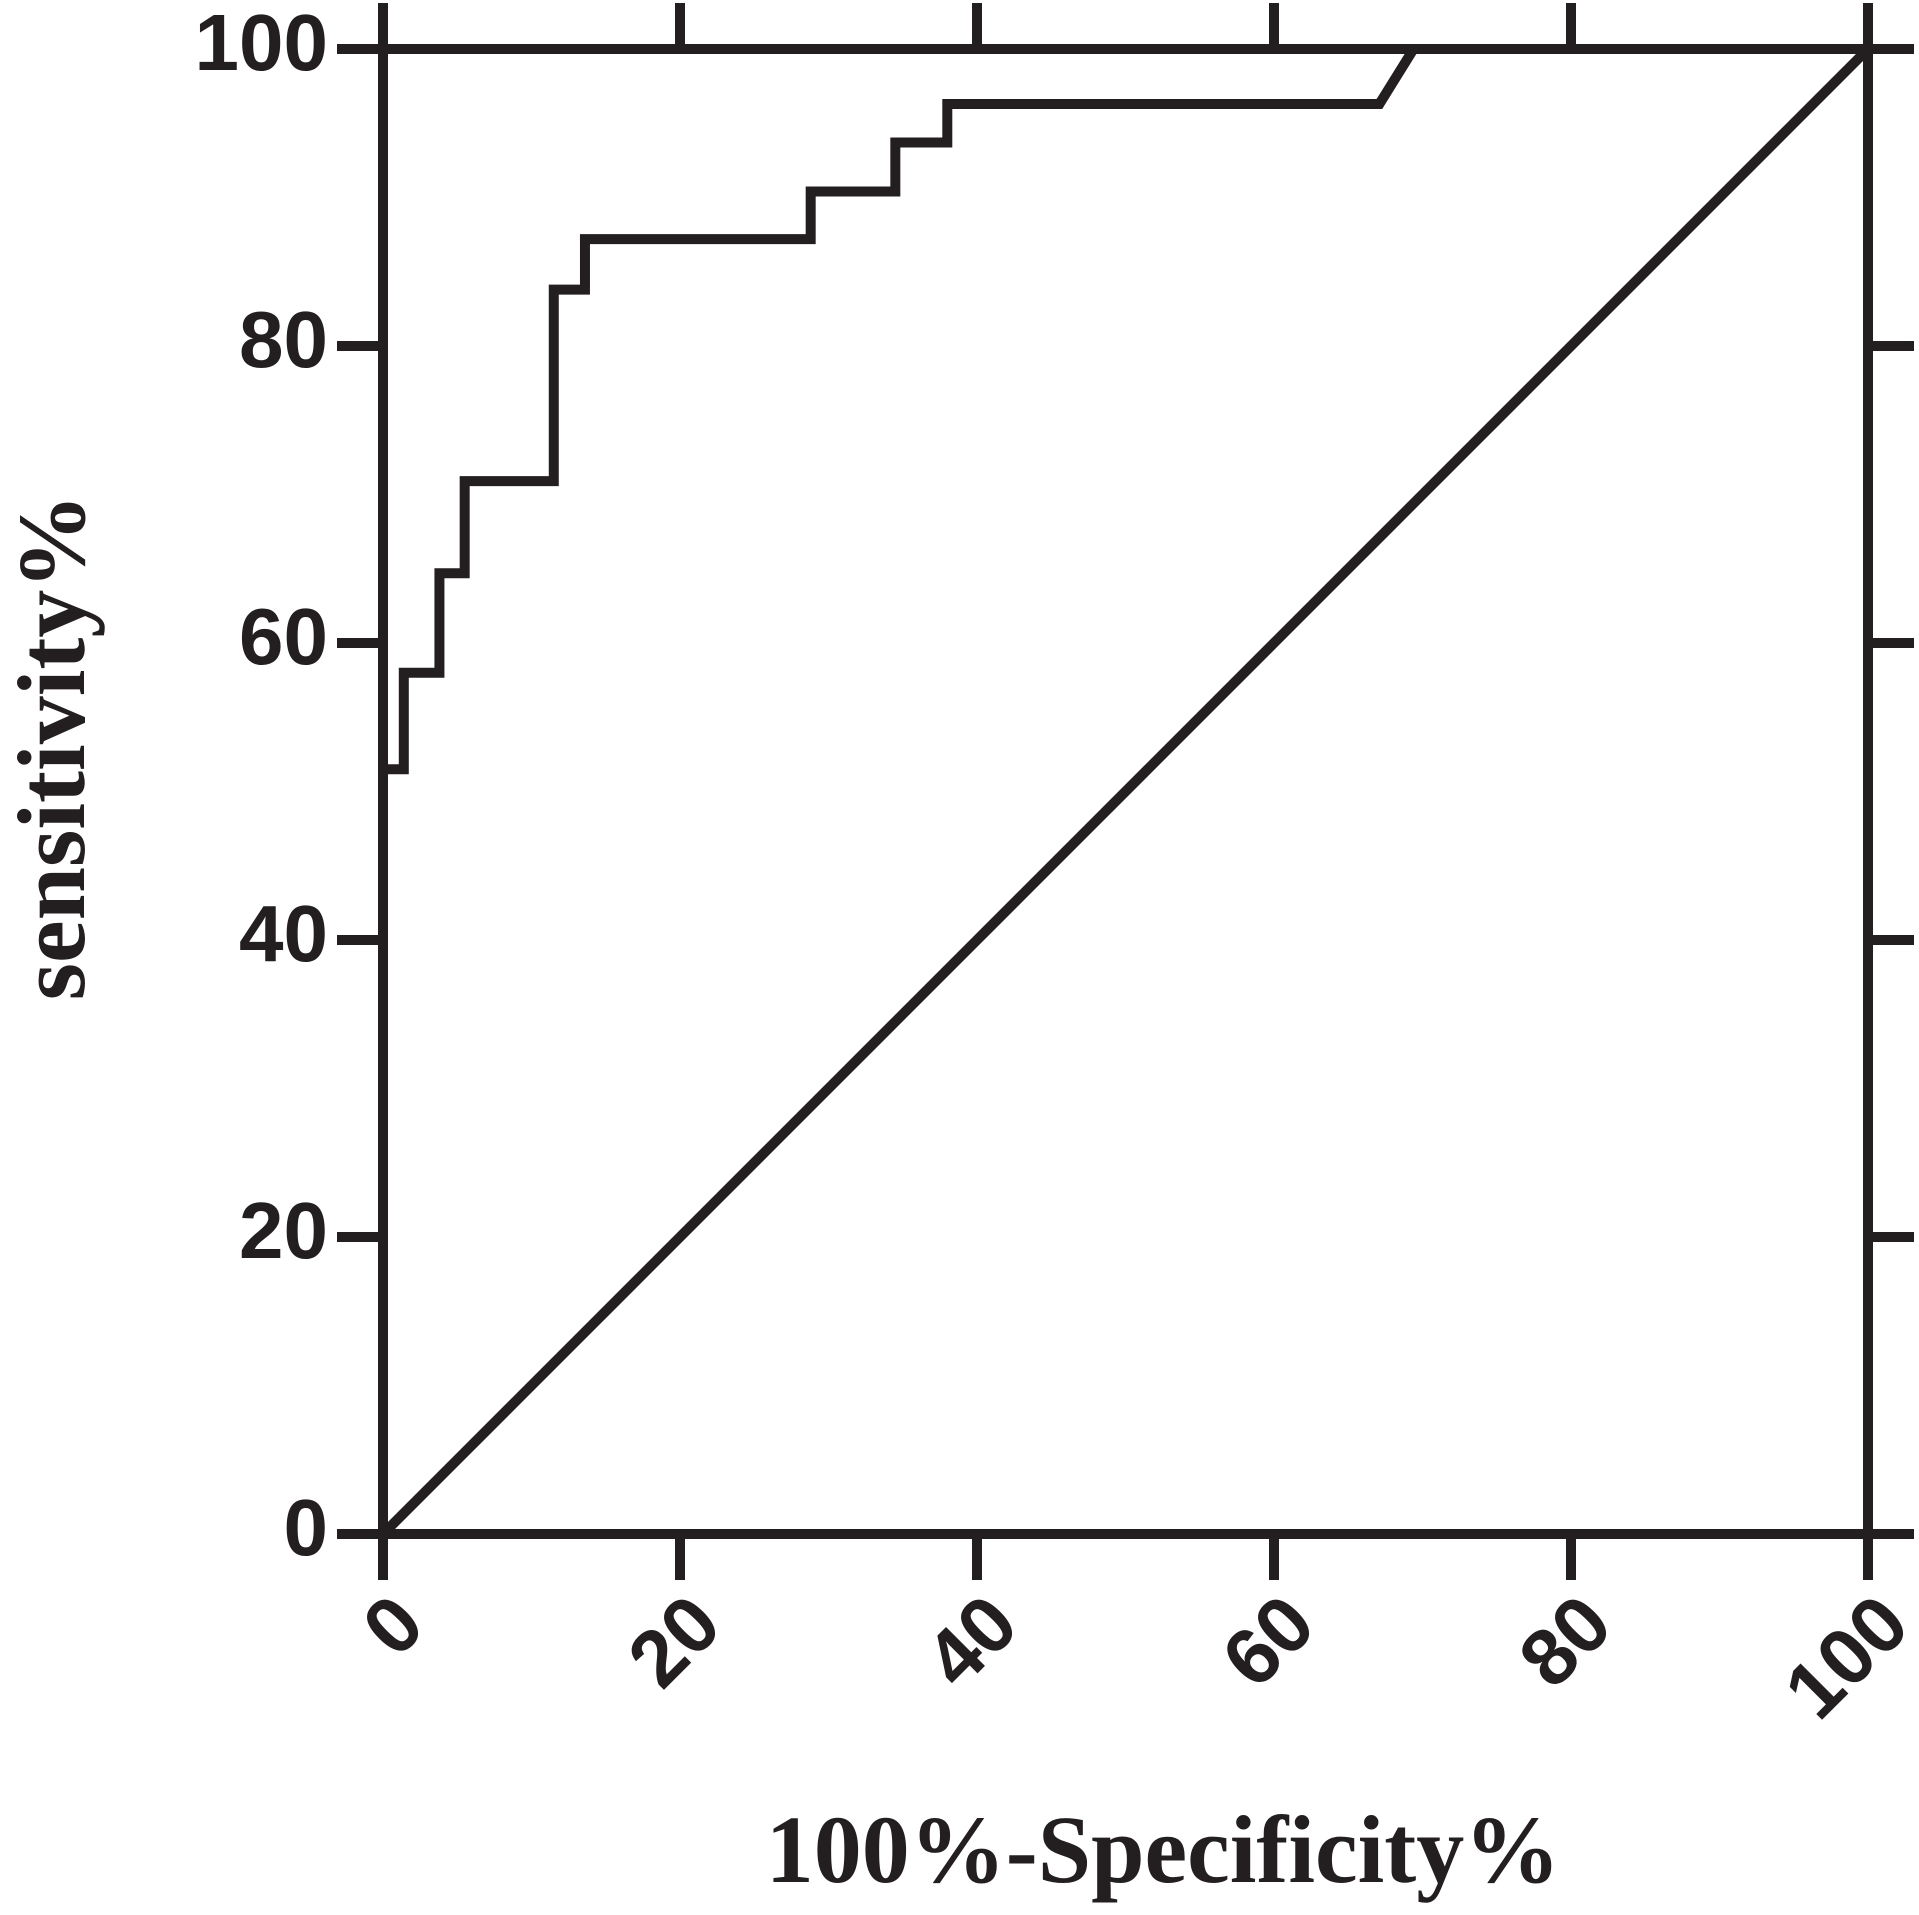  I want to click on x-tick-label: 100, so click(1843, 1656).